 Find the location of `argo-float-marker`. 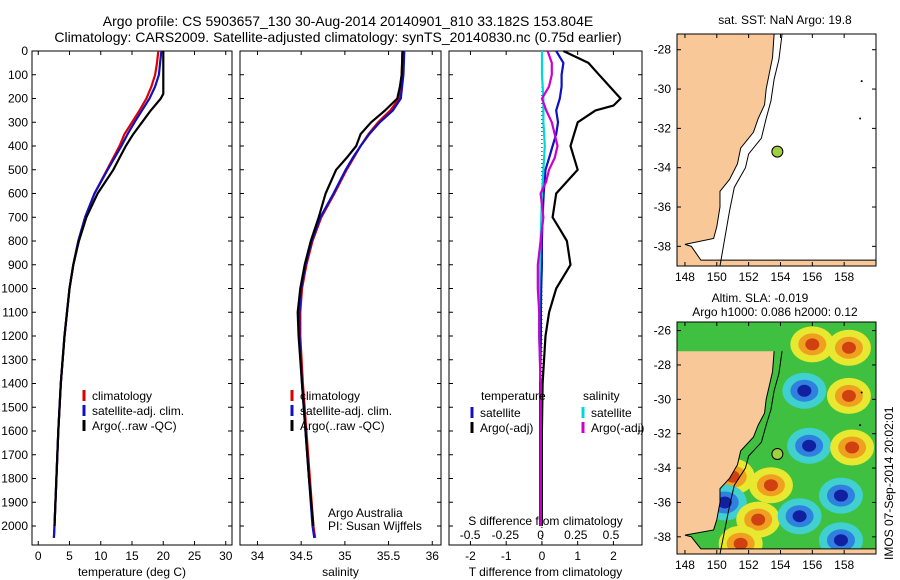

argo-float-marker is located at coordinates (777, 454).